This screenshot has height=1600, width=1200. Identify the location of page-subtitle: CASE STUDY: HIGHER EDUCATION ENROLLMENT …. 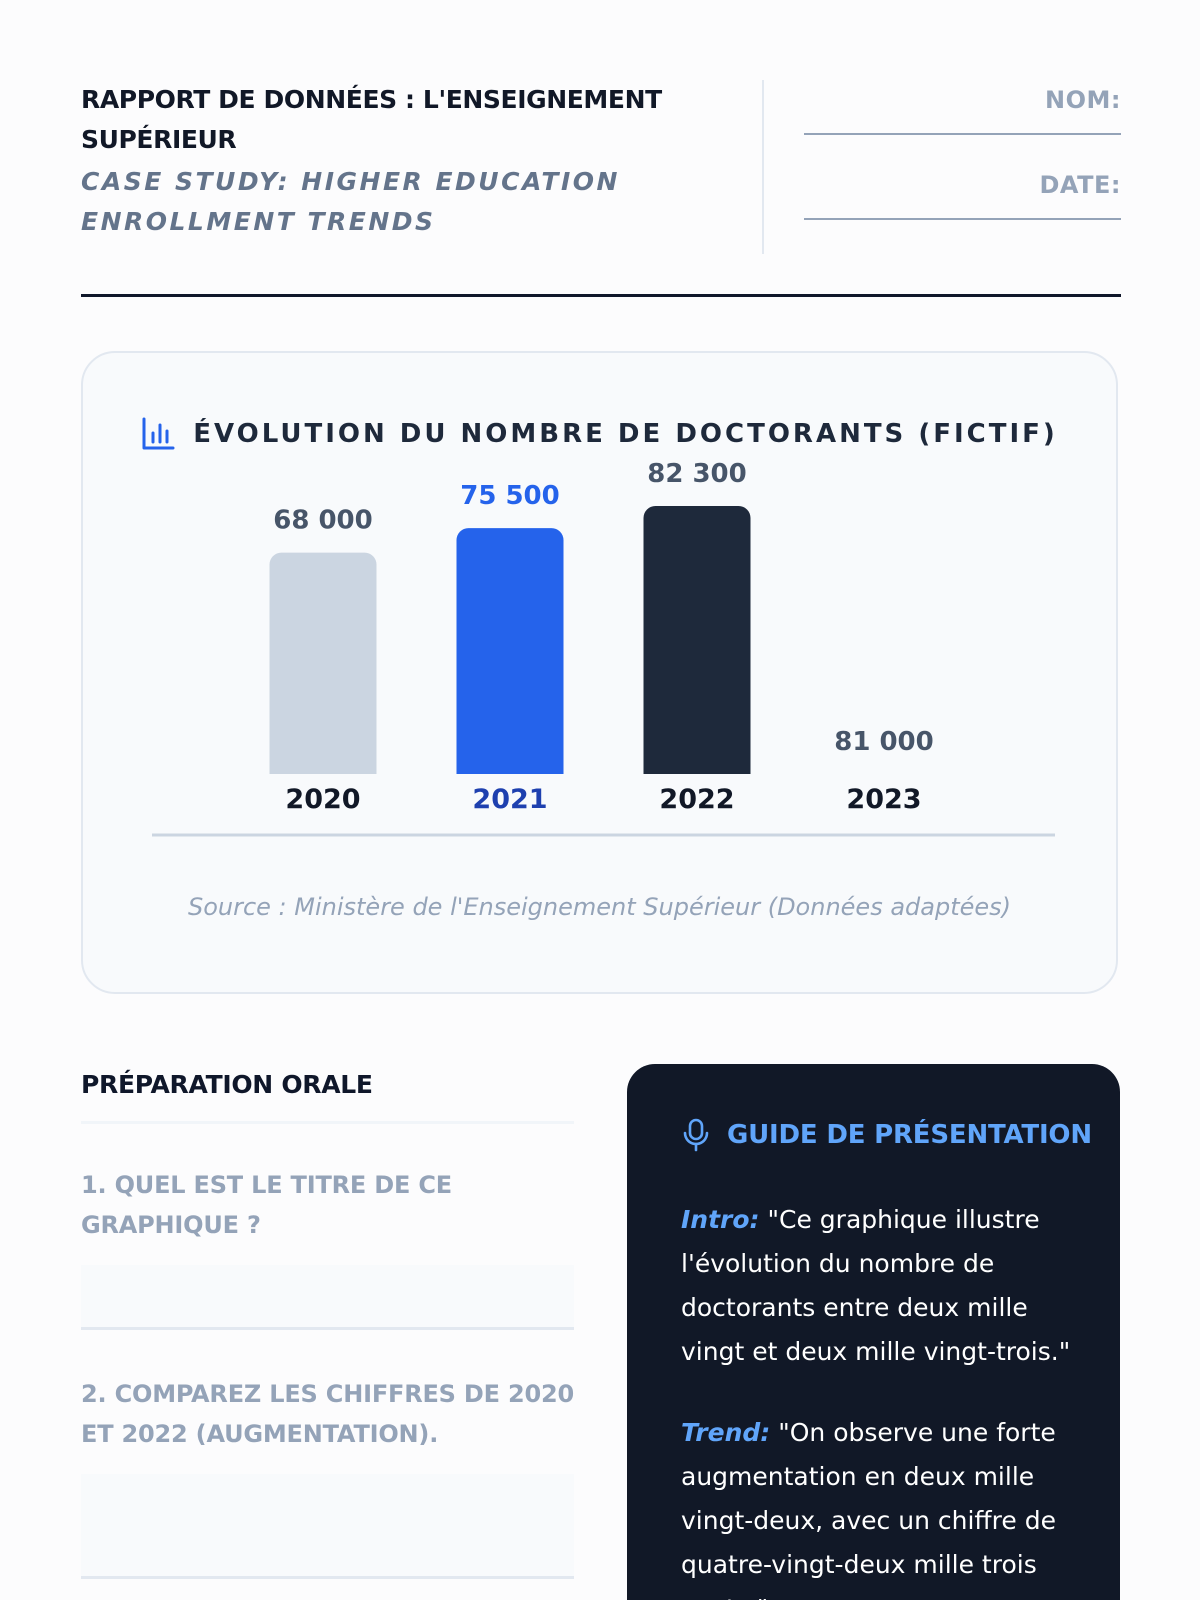
(350, 201).